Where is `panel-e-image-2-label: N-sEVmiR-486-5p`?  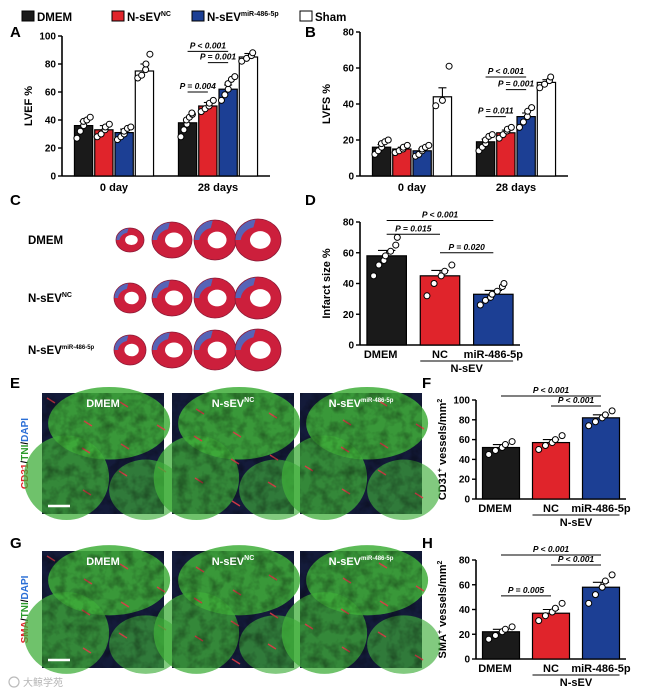 panel-e-image-2-label: N-sEVmiR-486-5p is located at coordinates (361, 404).